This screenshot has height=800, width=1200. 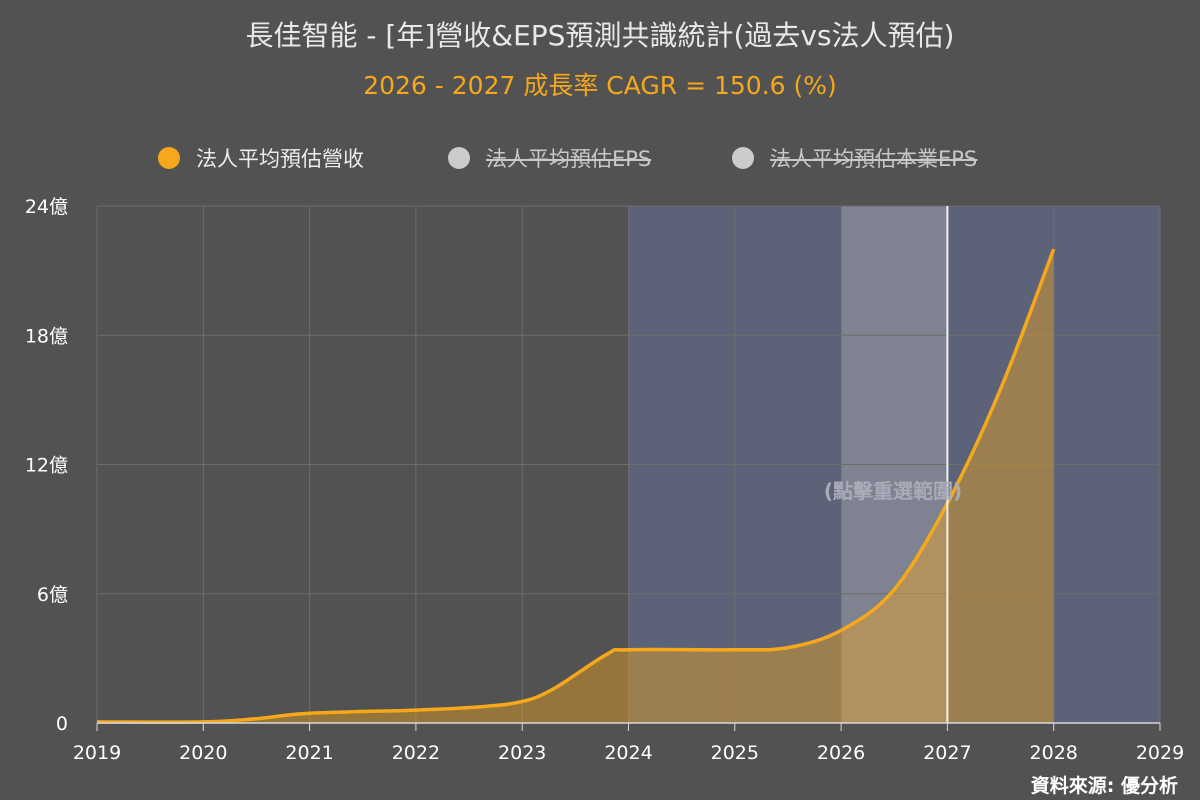 I want to click on x-tick-label: 2020, so click(x=203, y=753).